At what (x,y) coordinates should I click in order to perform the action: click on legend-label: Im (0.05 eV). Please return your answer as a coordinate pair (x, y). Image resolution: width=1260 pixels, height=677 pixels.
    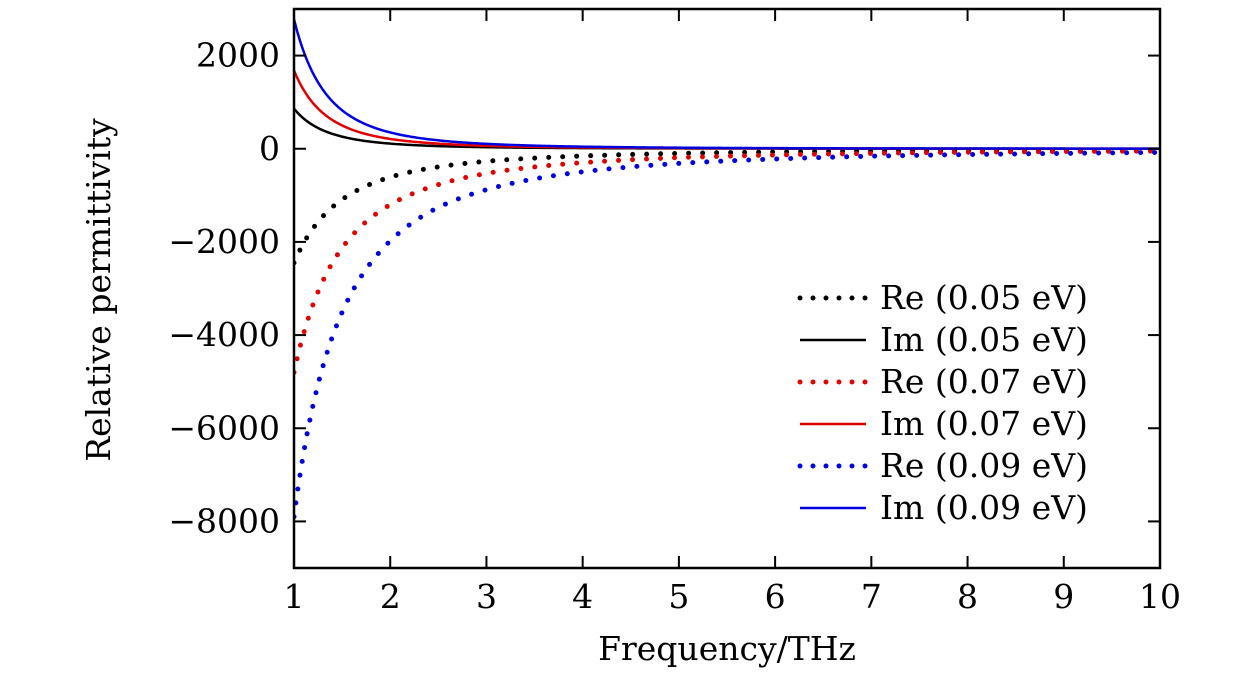
    Looking at the image, I should click on (984, 339).